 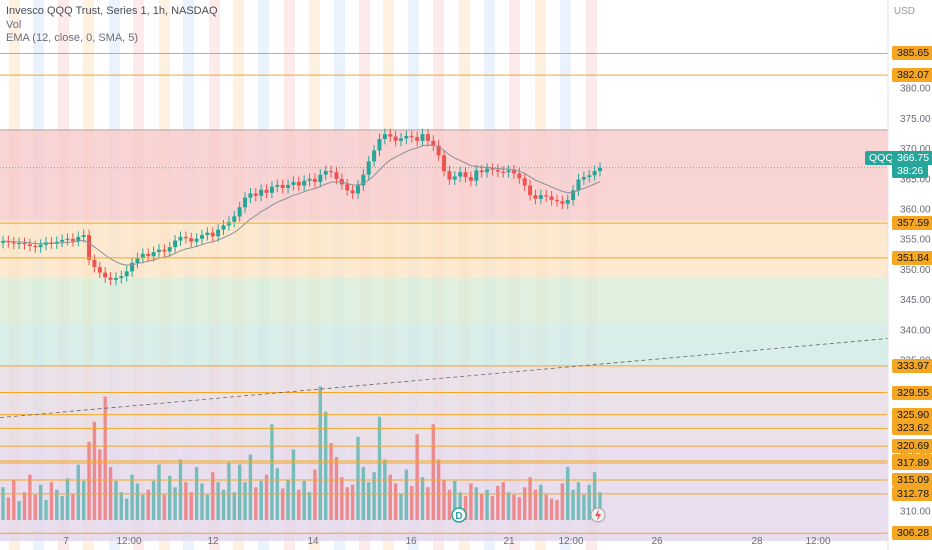 What do you see at coordinates (912, 75) in the screenshot?
I see `level-price-tag: 382.07` at bounding box center [912, 75].